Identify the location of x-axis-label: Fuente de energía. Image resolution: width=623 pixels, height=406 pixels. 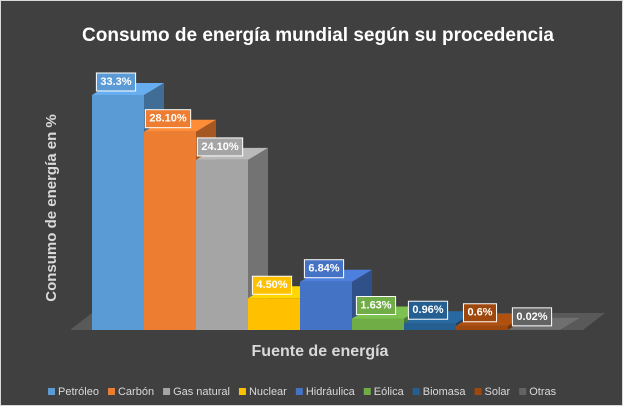
(320, 351).